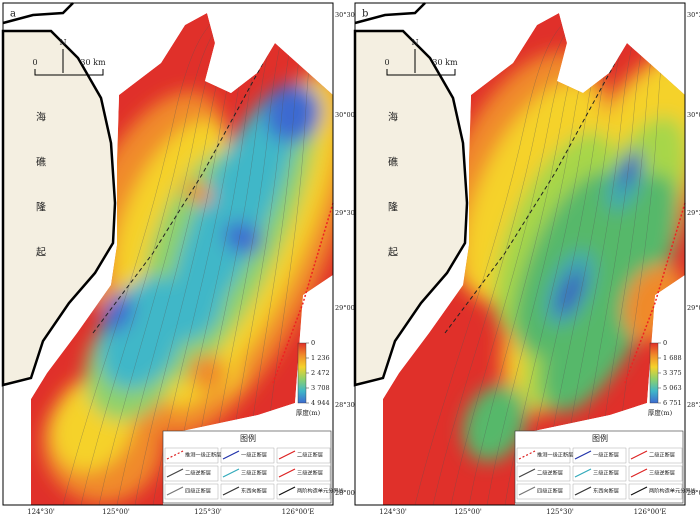 The width and height of the screenshot is (700, 516). Describe the element at coordinates (600, 438) in the screenshot. I see `legend-title: 图例` at that location.